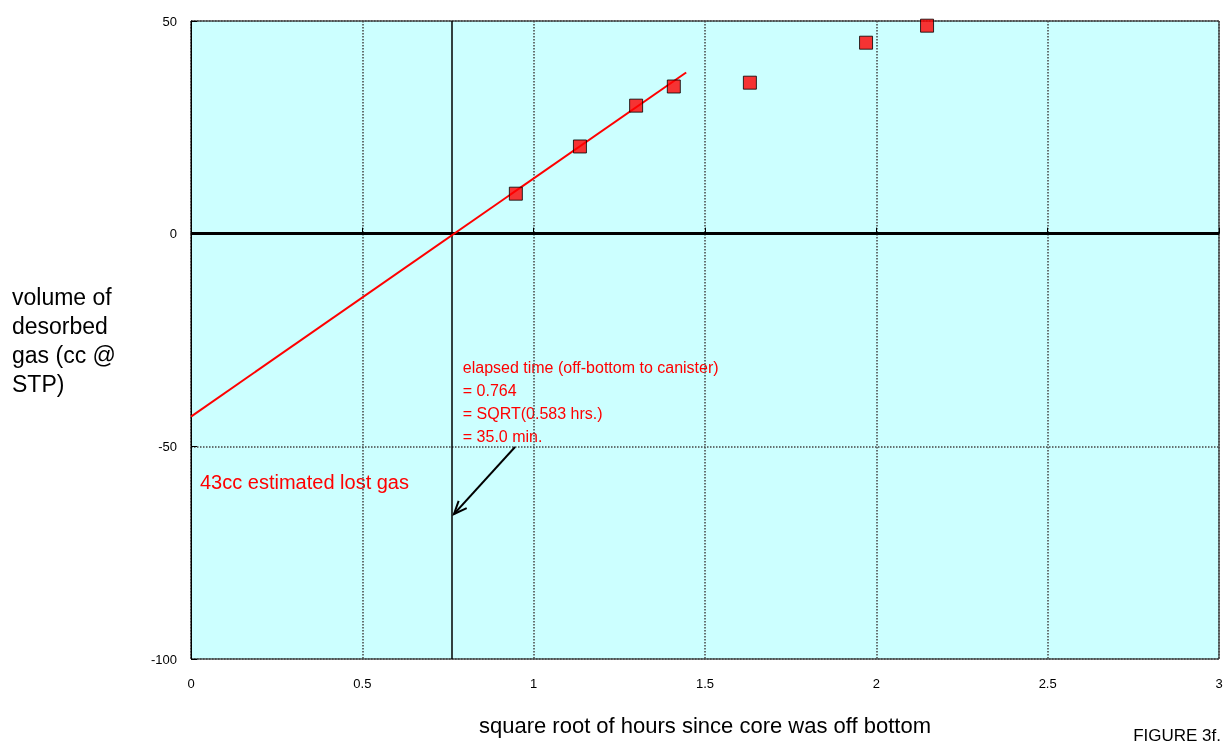 Image resolution: width=1231 pixels, height=746 pixels. Describe the element at coordinates (167, 446) in the screenshot. I see `y-tick-label: -50` at that location.